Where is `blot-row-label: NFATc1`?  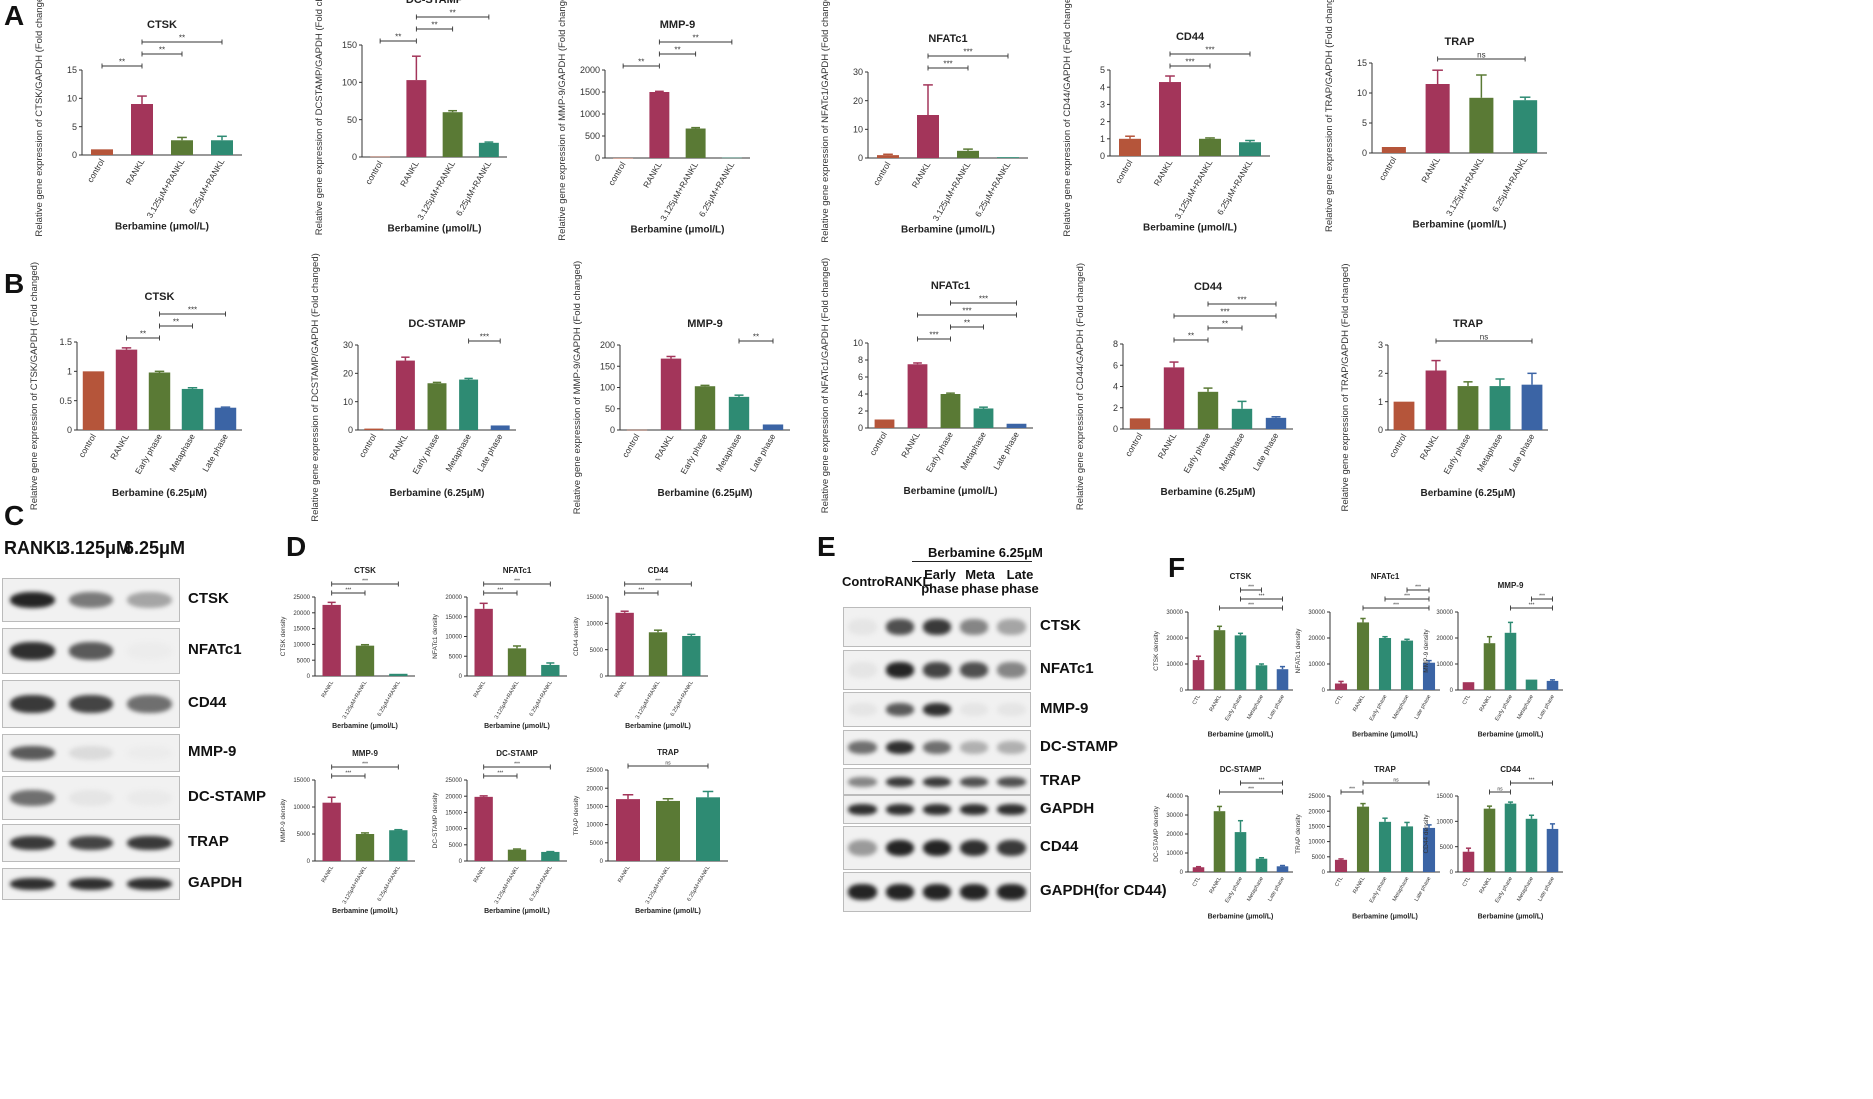 blot-row-label: NFATc1 is located at coordinates (1067, 668).